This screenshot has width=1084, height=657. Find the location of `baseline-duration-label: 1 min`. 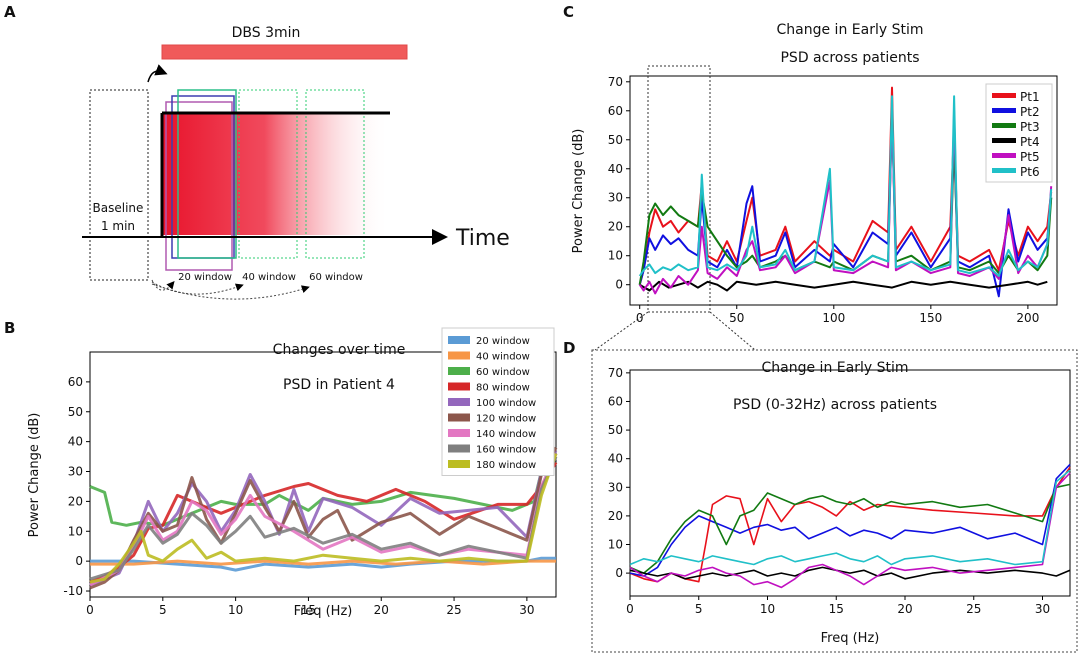

baseline-duration-label: 1 min is located at coordinates (118, 226).